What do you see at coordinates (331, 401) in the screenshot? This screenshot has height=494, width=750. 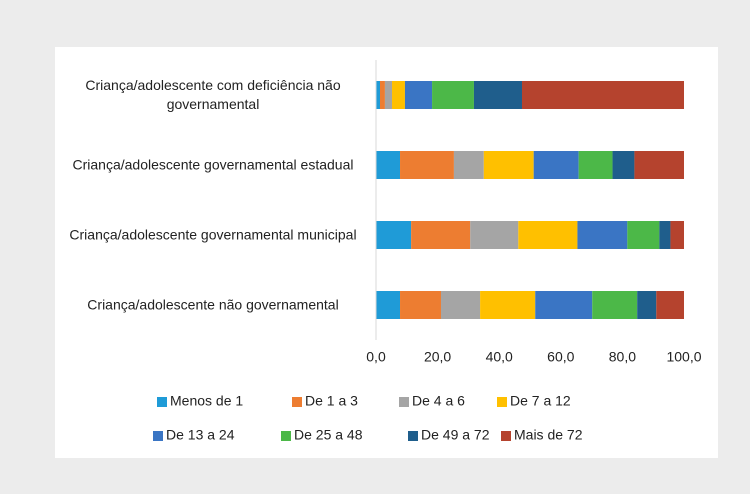 I see `legend-label: De 1 a 3` at bounding box center [331, 401].